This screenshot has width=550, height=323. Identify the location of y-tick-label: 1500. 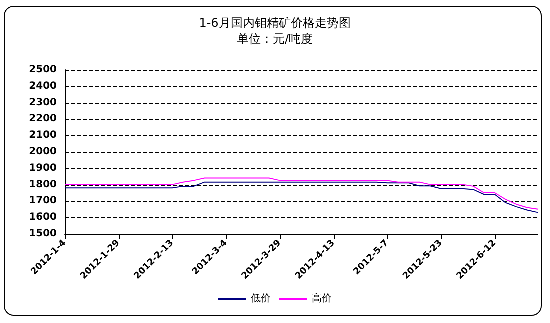
(43, 234).